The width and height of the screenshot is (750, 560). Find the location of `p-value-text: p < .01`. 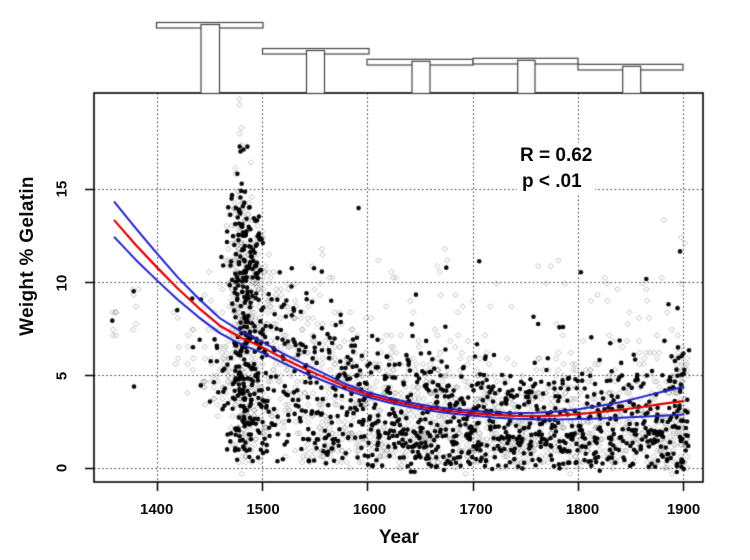

p-value-text: p < .01 is located at coordinates (552, 181).